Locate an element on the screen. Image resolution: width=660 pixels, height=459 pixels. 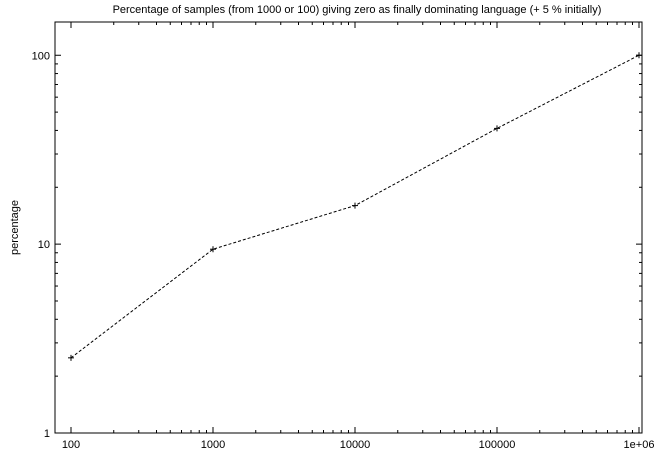
x-tick-label: 1000 is located at coordinates (213, 445).